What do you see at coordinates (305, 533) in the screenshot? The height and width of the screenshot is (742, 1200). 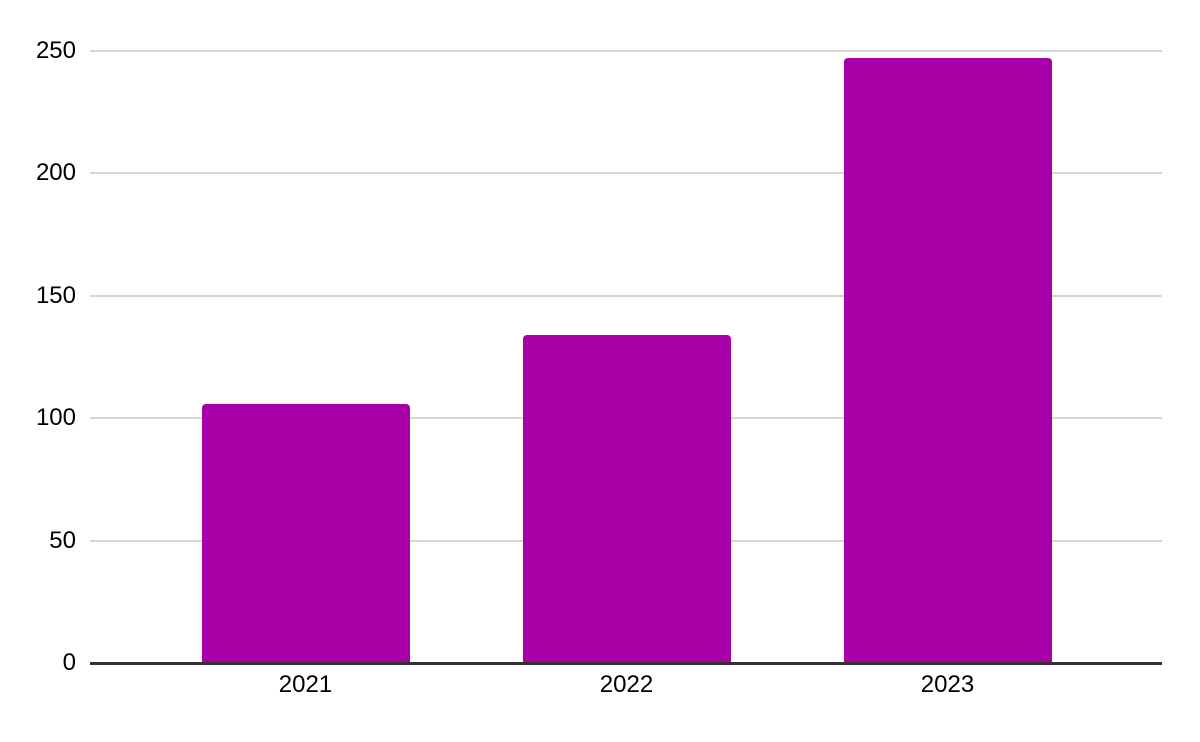 I see `bar-2021` at bounding box center [305, 533].